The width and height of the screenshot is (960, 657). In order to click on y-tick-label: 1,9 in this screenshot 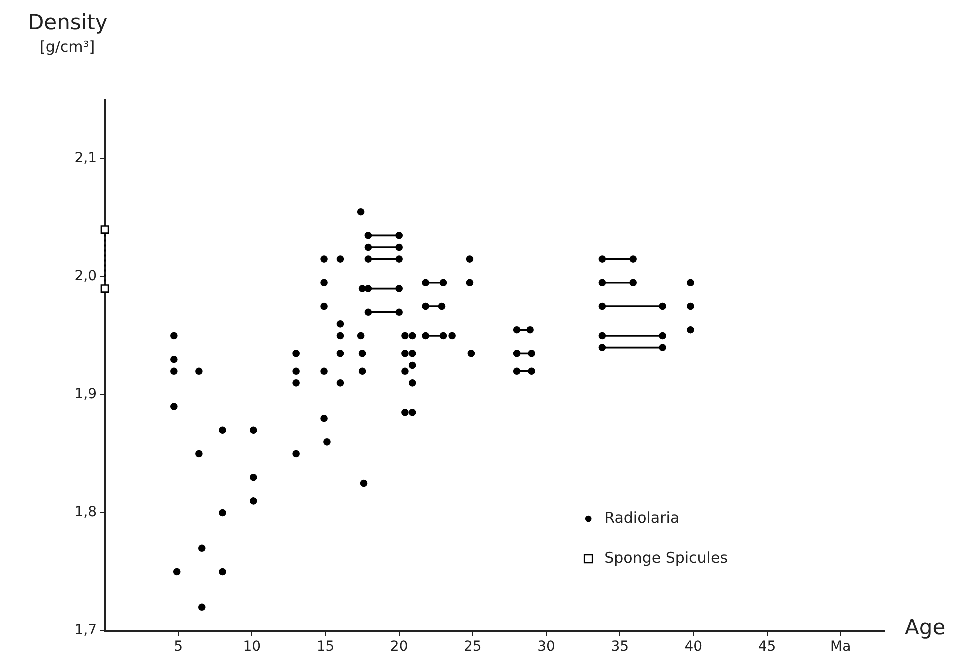, I will do `click(85, 394)`.